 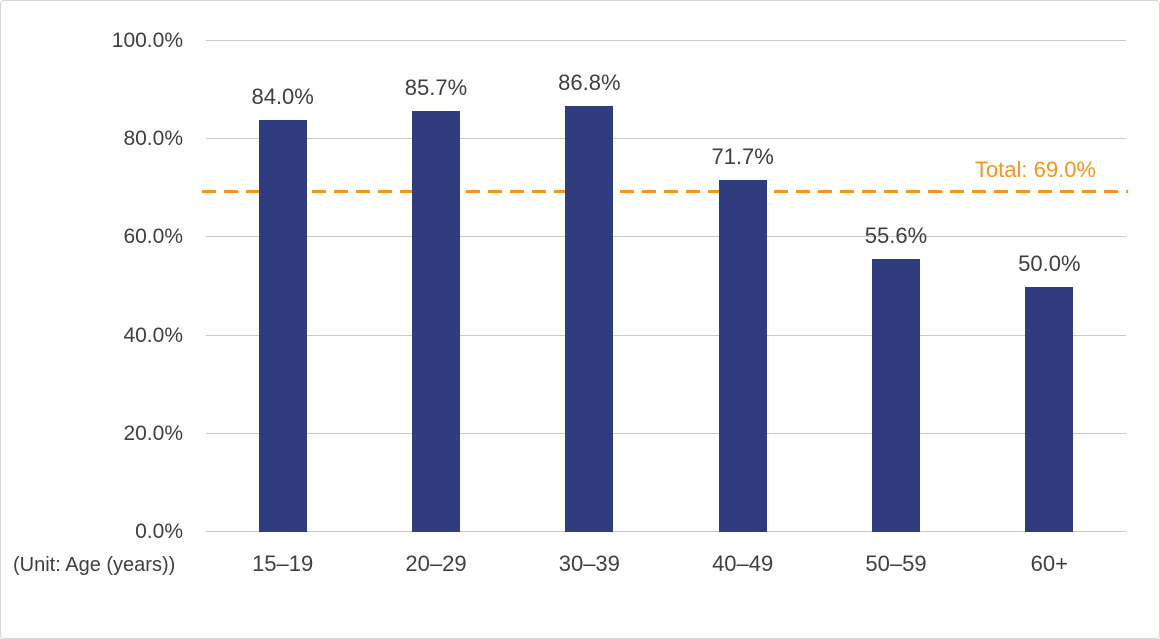 I want to click on x-category-label: 30–39, so click(x=589, y=563).